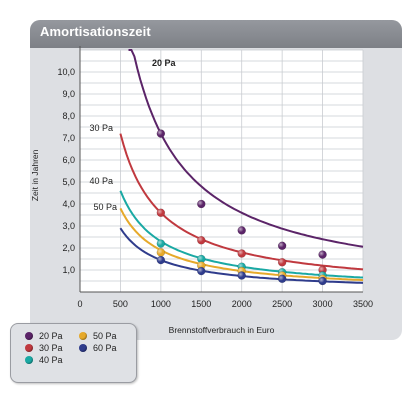 The image size is (413, 400). I want to click on legend-item-40pa: 40 Pa, so click(44, 360).